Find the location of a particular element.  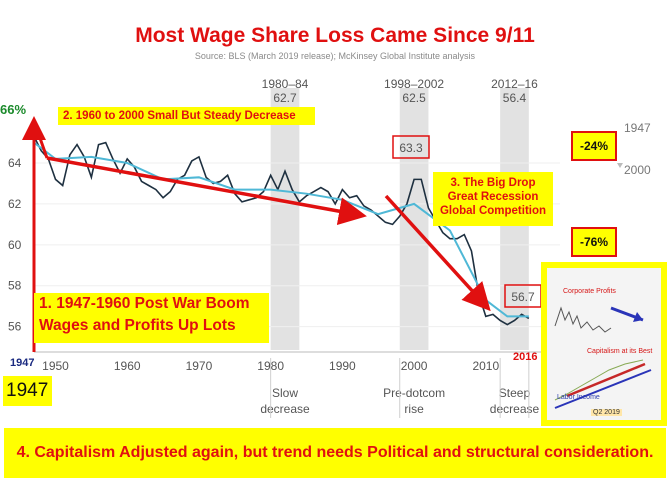

arrow-steady-decrease is located at coordinates (206, 191).